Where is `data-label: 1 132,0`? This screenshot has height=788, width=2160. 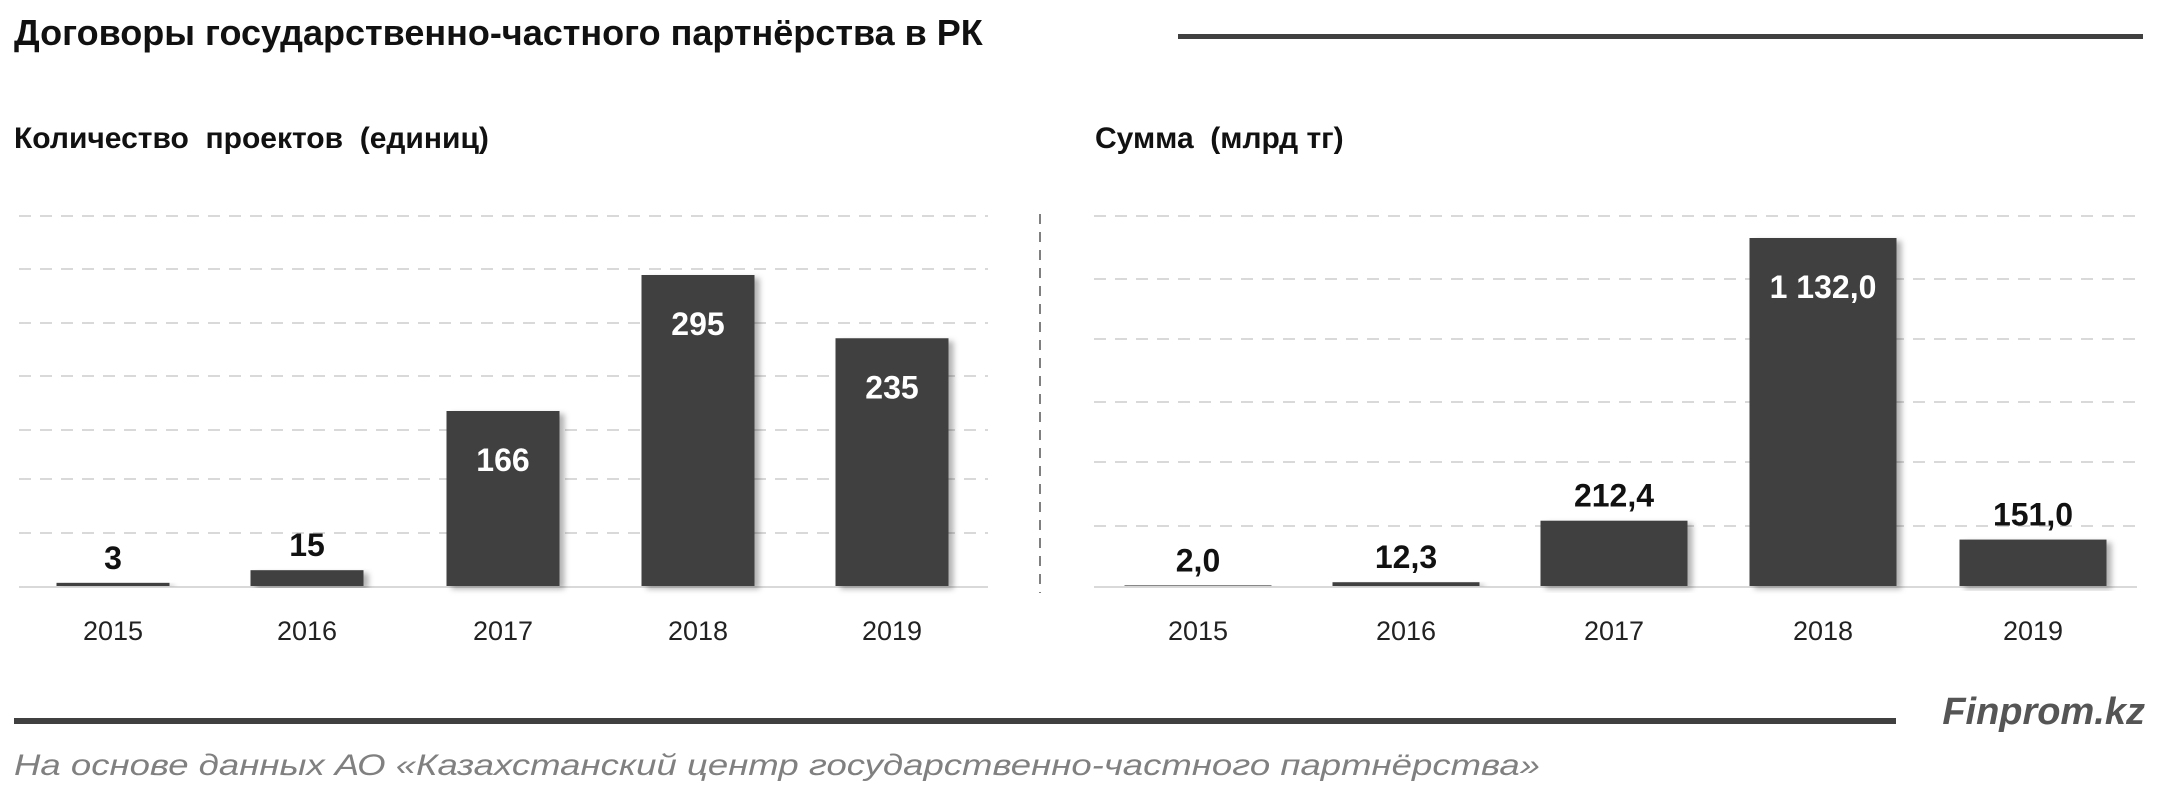
data-label: 1 132,0 is located at coordinates (1823, 287).